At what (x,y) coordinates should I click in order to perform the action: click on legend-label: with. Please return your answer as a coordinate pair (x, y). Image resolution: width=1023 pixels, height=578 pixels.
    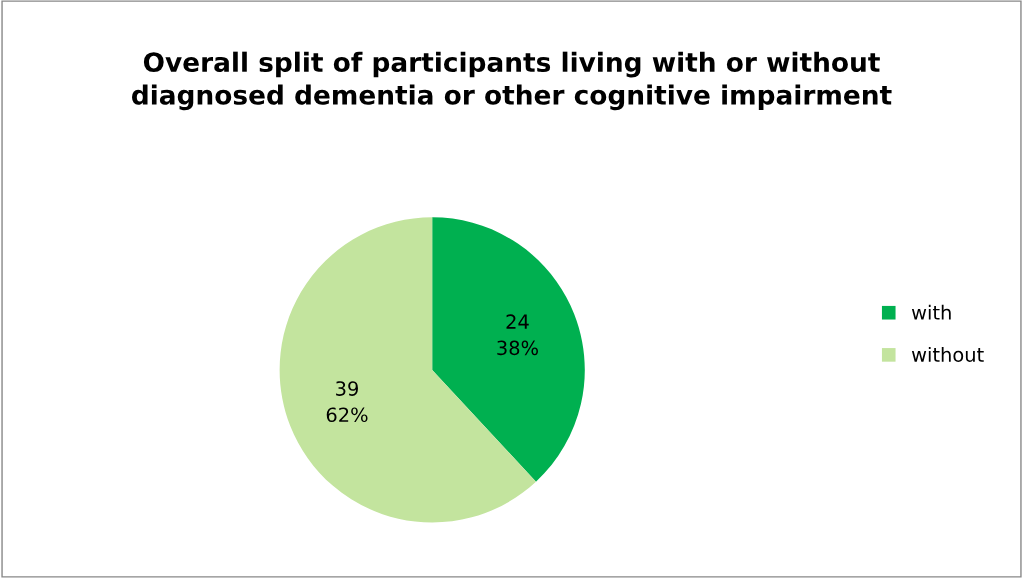
    Looking at the image, I should click on (931, 312).